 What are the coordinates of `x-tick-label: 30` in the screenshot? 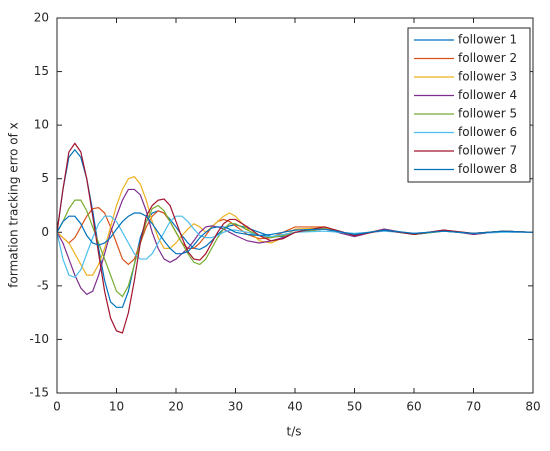 It's located at (235, 407).